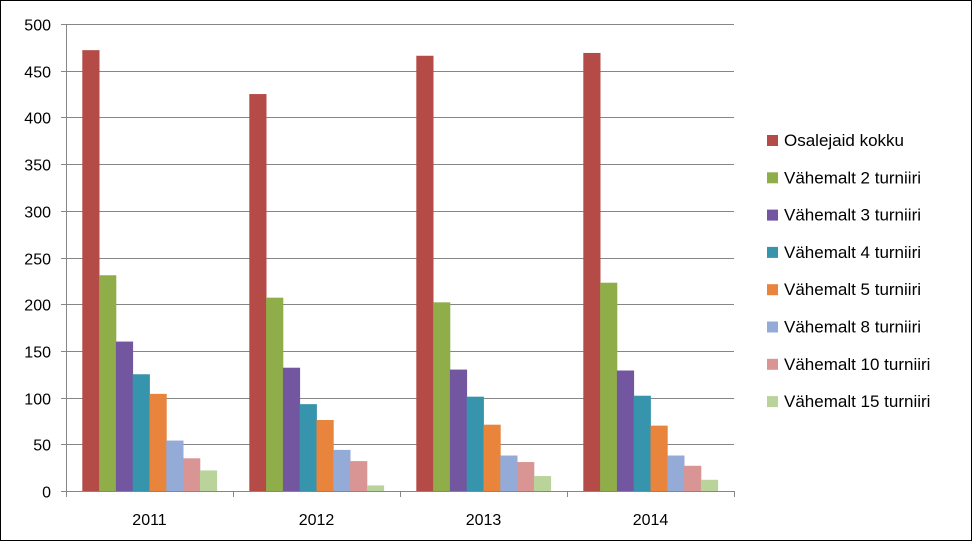 Image resolution: width=974 pixels, height=544 pixels. Describe the element at coordinates (659, 458) in the screenshot. I see `bar-vähemalt-5-turniiri-2014` at that location.